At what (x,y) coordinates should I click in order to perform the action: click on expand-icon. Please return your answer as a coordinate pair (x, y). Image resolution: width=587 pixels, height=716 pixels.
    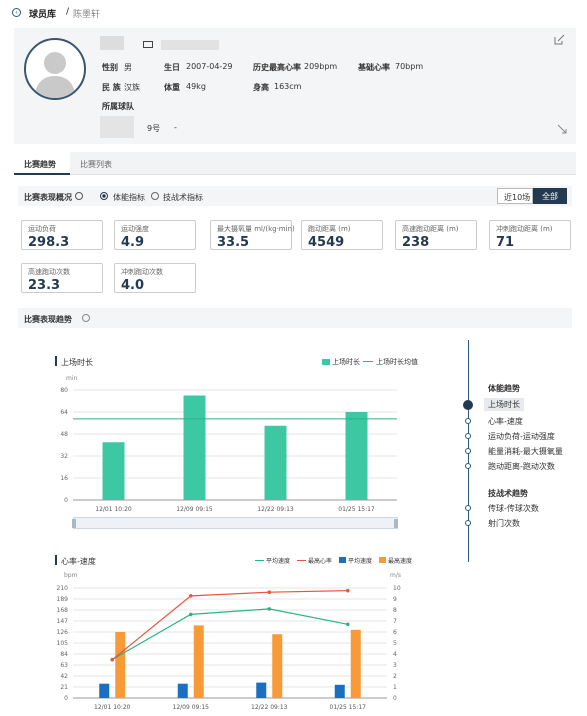
    Looking at the image, I should click on (562, 129).